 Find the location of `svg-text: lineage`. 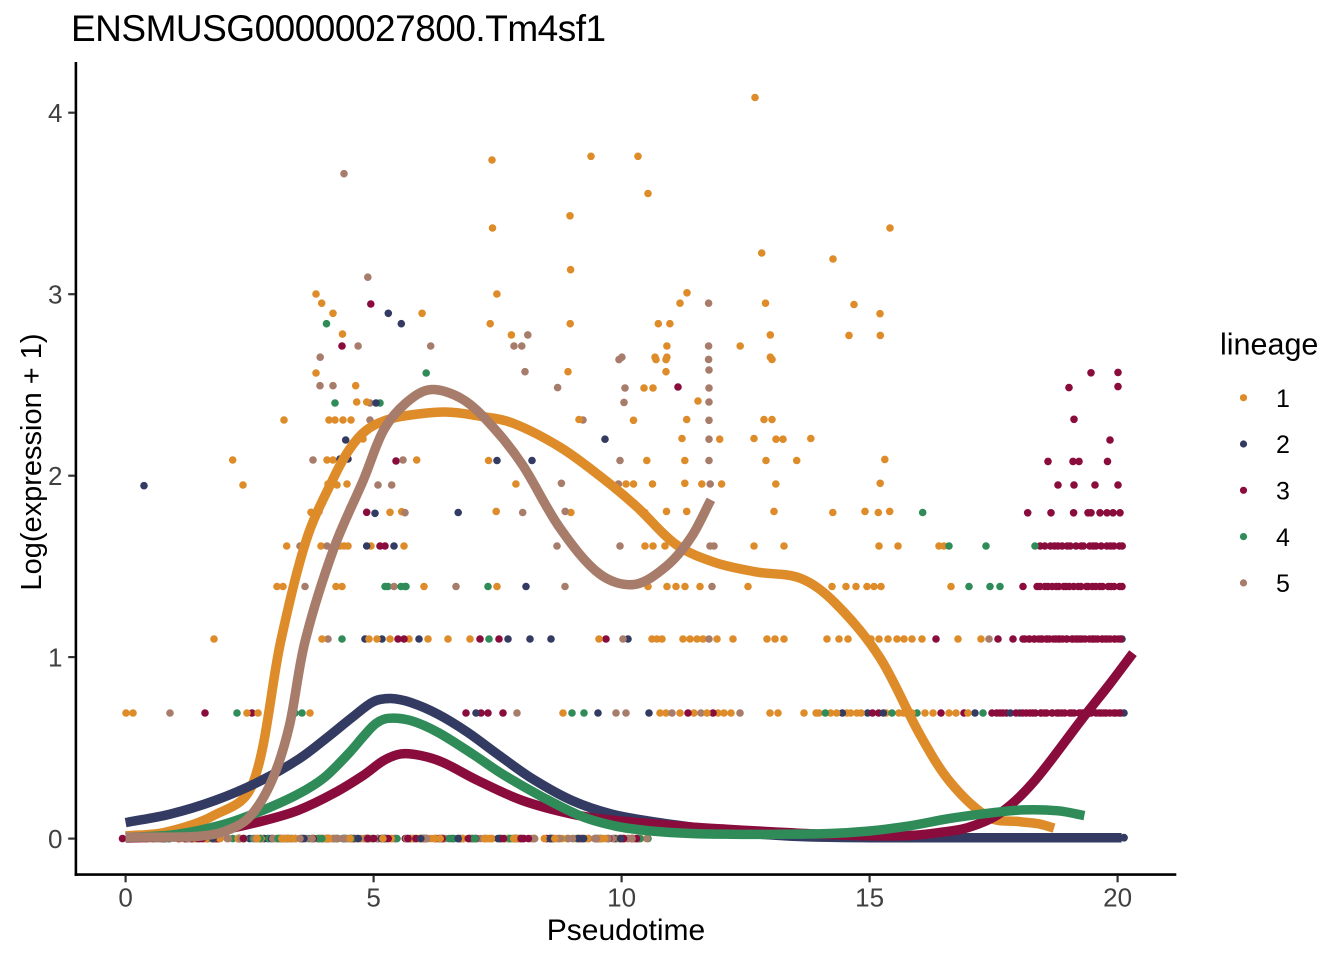

svg-text: lineage is located at coordinates (1269, 345).